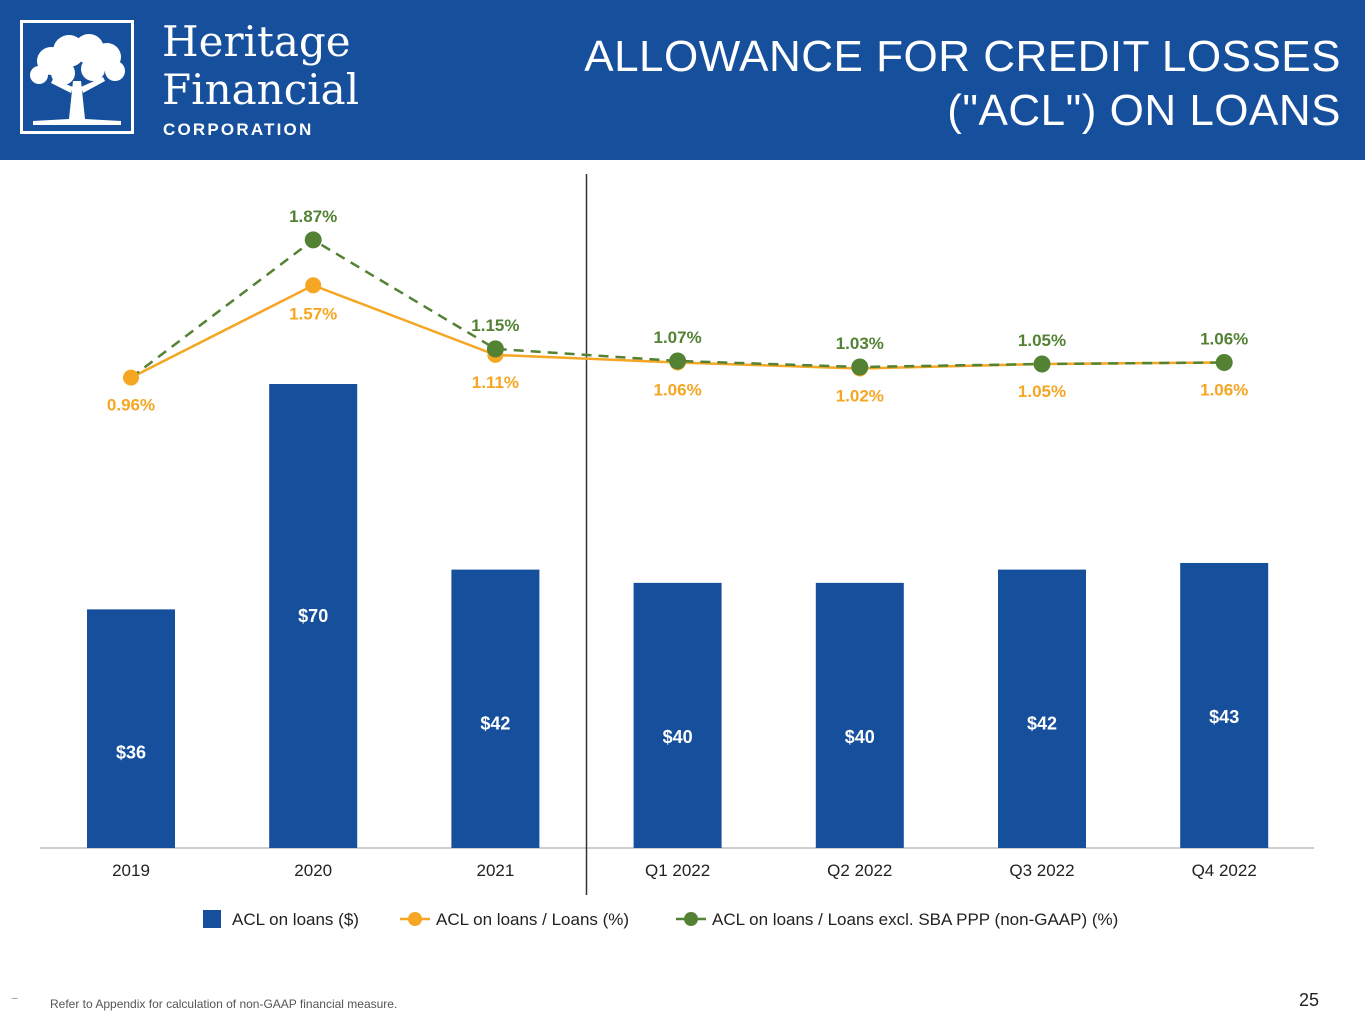  I want to click on bar-q1-2022, so click(677, 715).